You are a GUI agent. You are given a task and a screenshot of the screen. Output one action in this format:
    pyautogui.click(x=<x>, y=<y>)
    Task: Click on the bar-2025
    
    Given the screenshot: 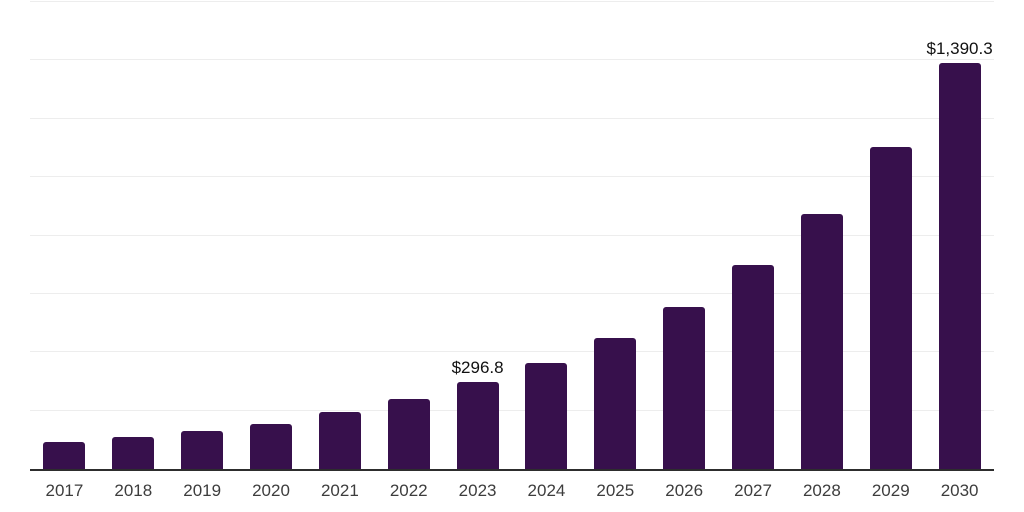 What is the action you would take?
    pyautogui.click(x=615, y=403)
    